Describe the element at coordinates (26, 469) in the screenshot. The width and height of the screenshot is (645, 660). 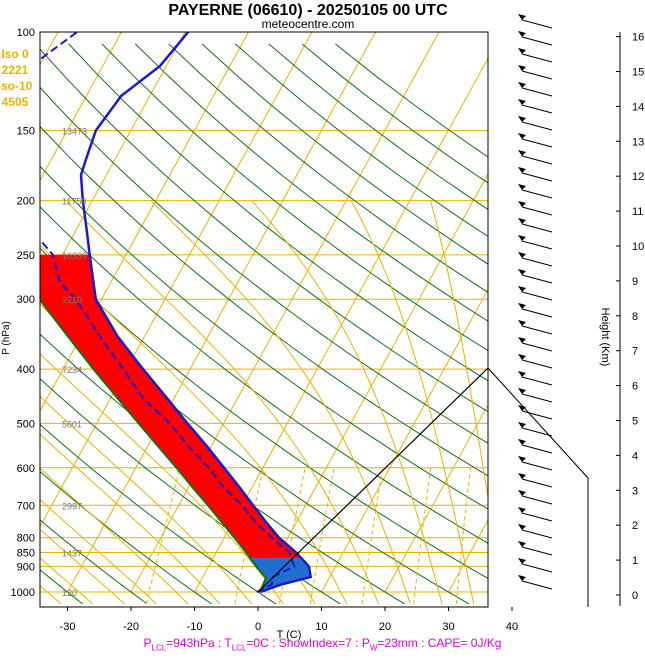
I see `pressure-tick-label: 600` at that location.